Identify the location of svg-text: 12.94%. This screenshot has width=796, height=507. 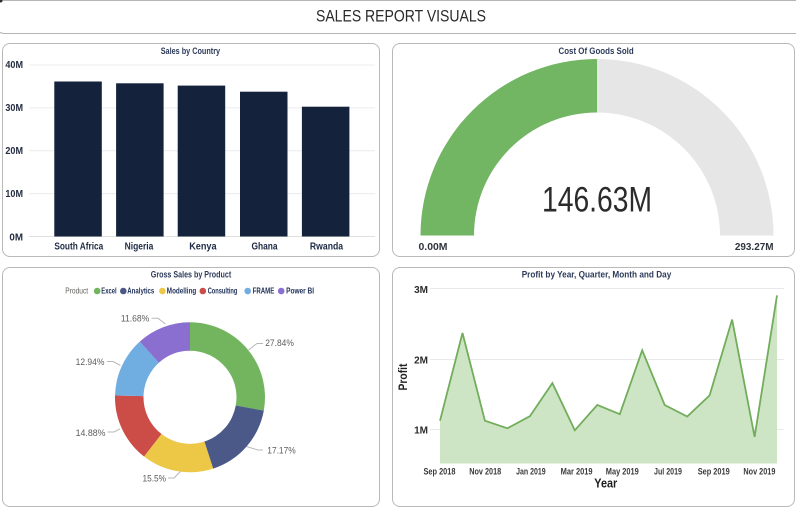
(90, 362).